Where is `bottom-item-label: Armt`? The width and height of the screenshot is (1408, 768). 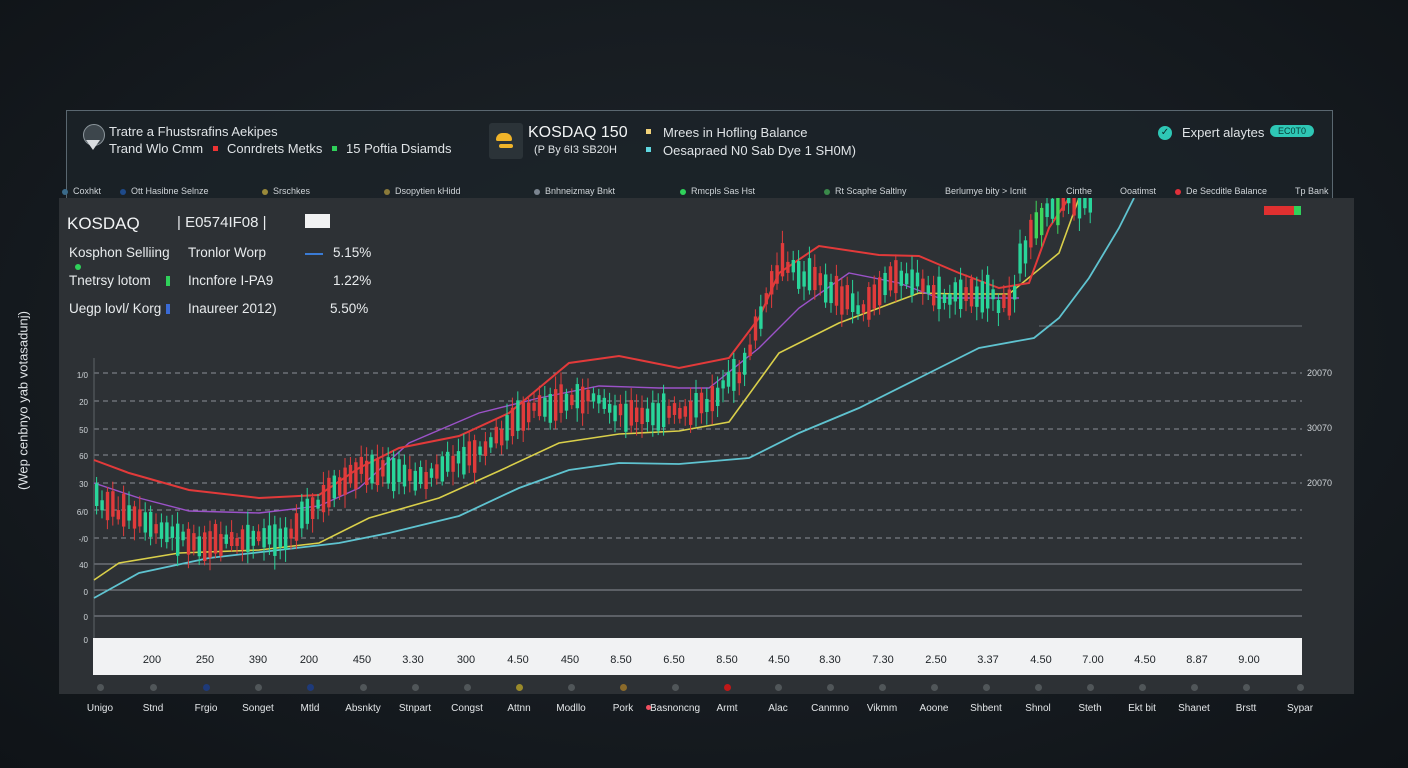 bottom-item-label: Armt is located at coordinates (727, 708).